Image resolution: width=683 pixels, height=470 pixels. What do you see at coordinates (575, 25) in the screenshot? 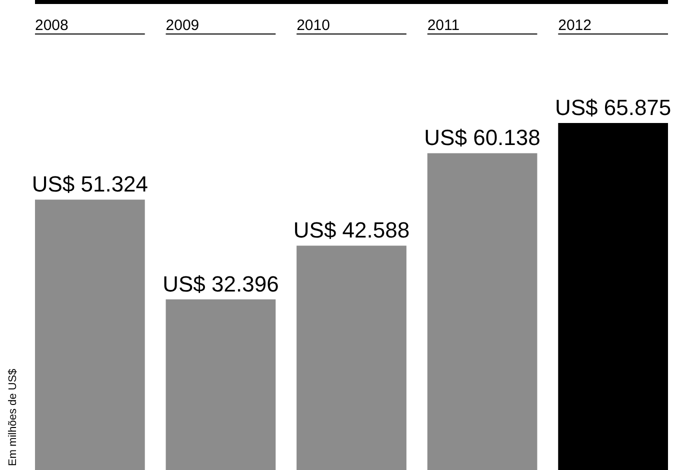
I see `x-tick-label: 2012` at bounding box center [575, 25].